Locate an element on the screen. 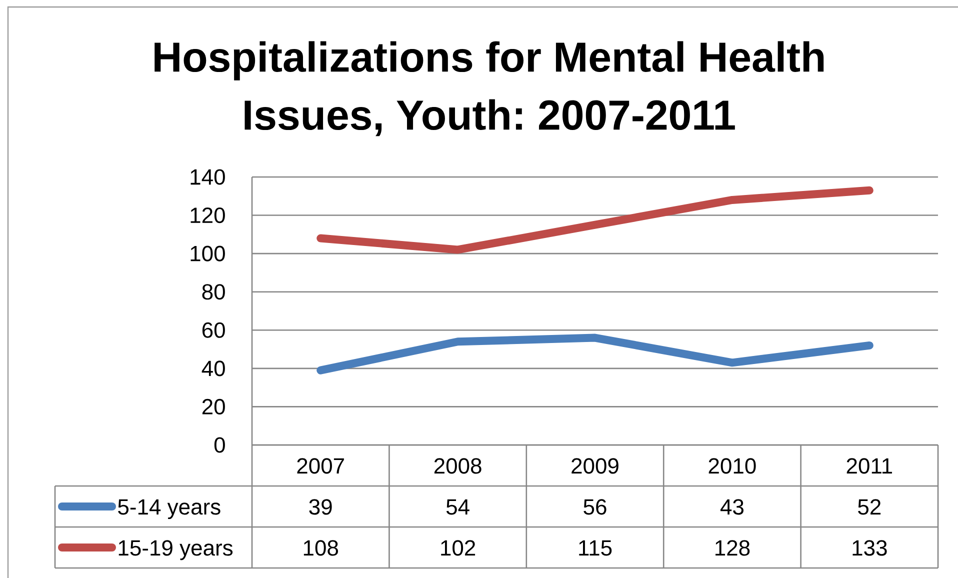 The height and width of the screenshot is (578, 958). y-tick-label: 140 is located at coordinates (207, 177).